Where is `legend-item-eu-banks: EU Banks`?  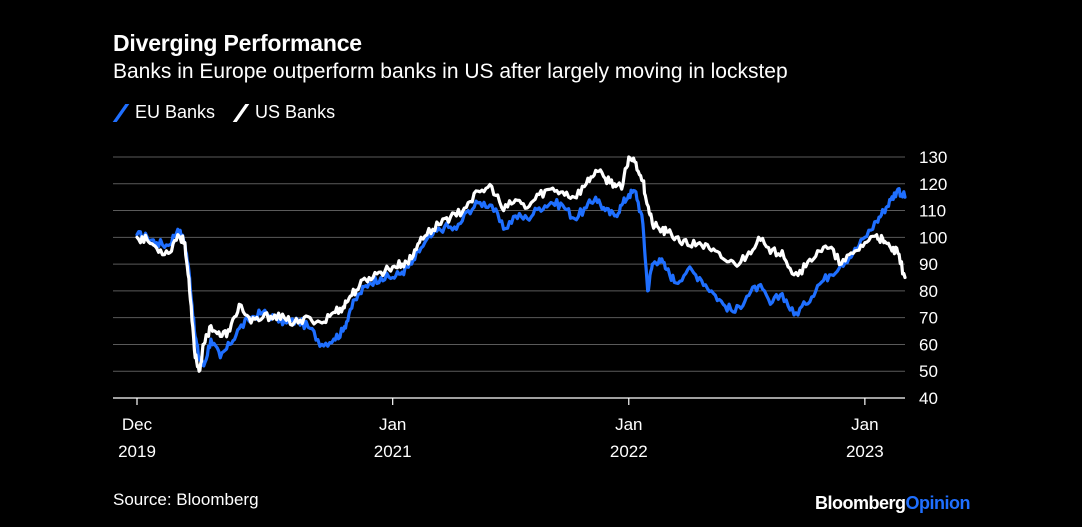 legend-item-eu-banks: EU Banks is located at coordinates (164, 112).